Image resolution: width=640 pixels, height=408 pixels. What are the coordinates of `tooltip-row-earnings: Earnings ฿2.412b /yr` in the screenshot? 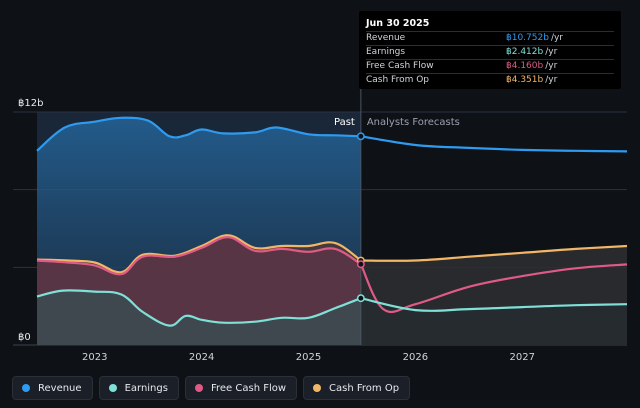 It's located at (490, 52).